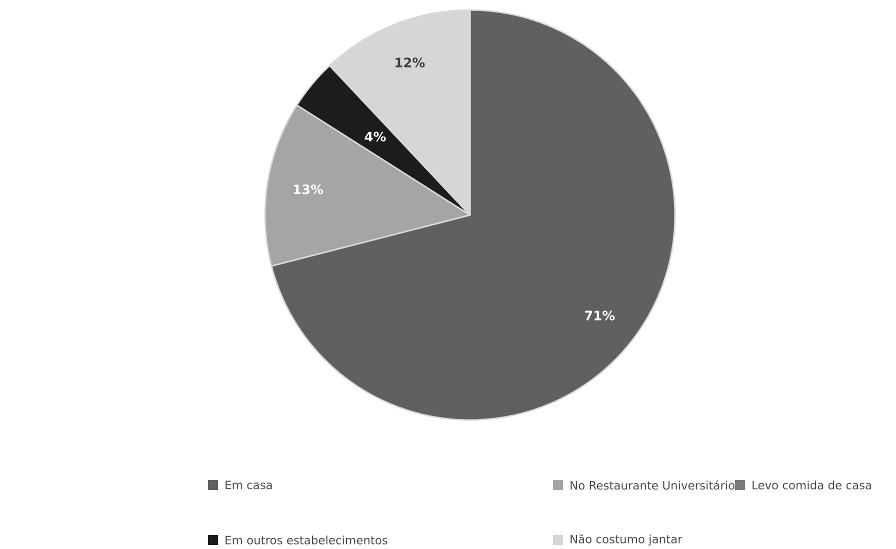 The image size is (896, 549). I want to click on data-label: 13%, so click(309, 189).